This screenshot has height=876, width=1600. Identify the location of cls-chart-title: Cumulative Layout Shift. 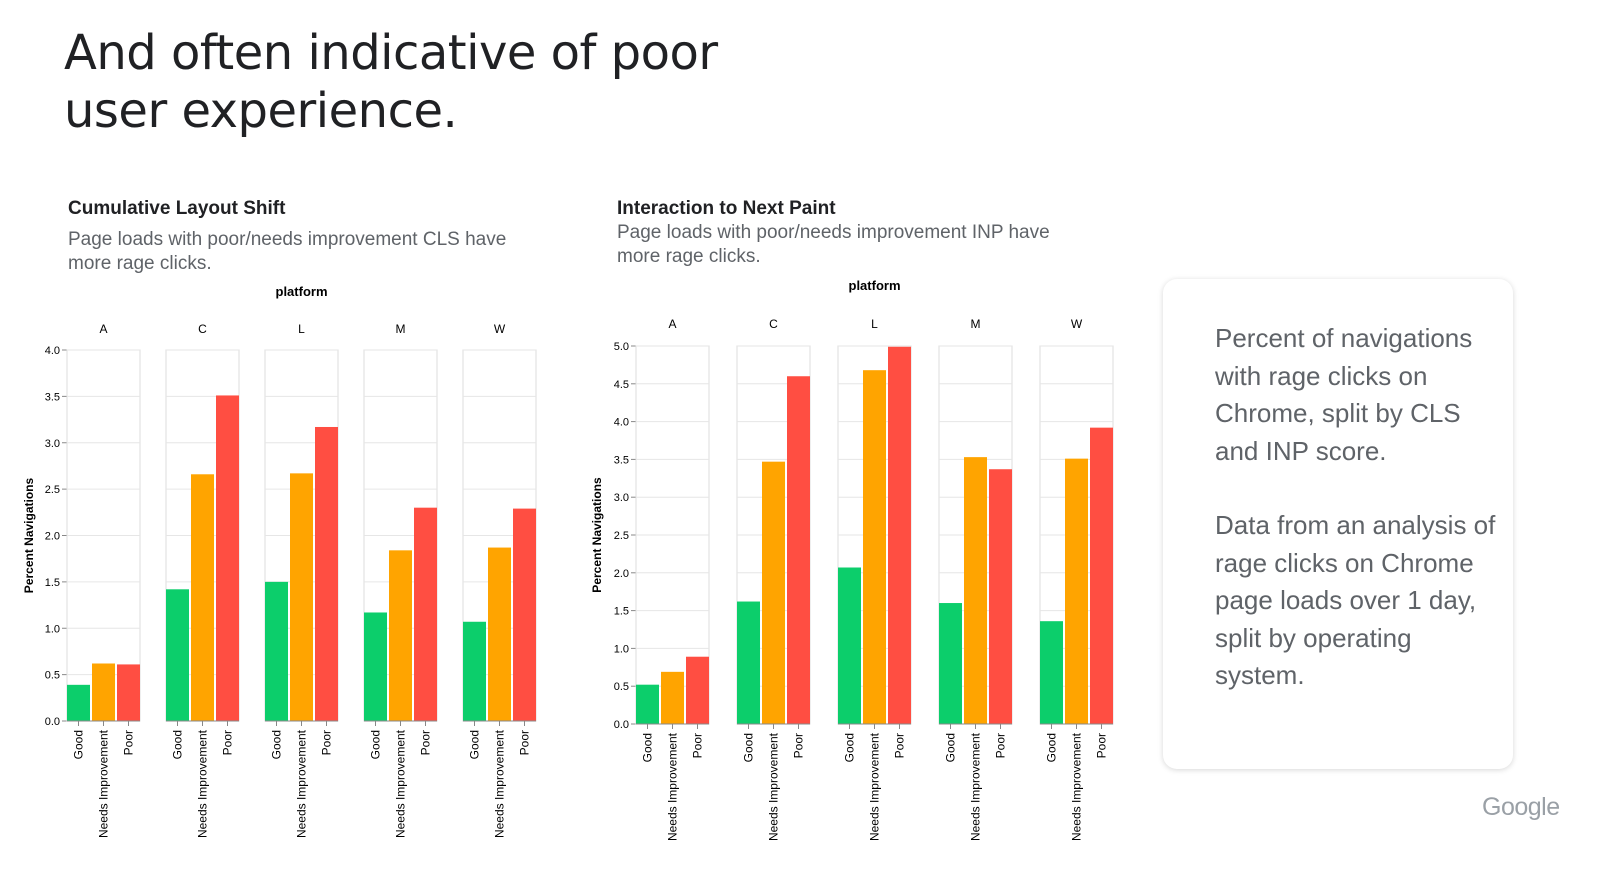
(177, 208).